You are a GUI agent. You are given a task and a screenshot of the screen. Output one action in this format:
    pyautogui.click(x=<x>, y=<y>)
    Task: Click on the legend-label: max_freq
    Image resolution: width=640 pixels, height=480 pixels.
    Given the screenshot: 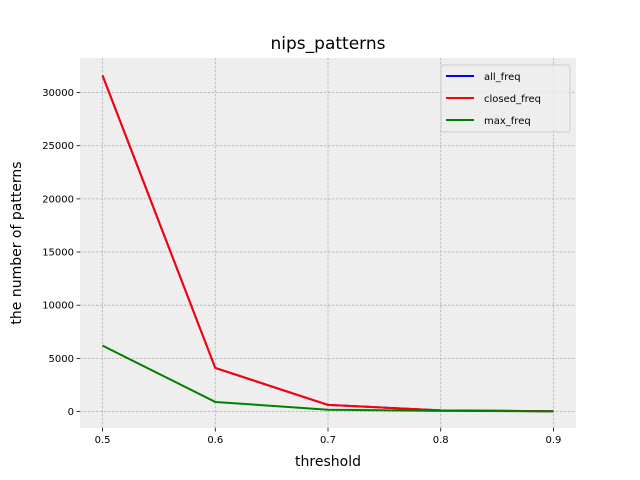 What is the action you would take?
    pyautogui.click(x=507, y=121)
    